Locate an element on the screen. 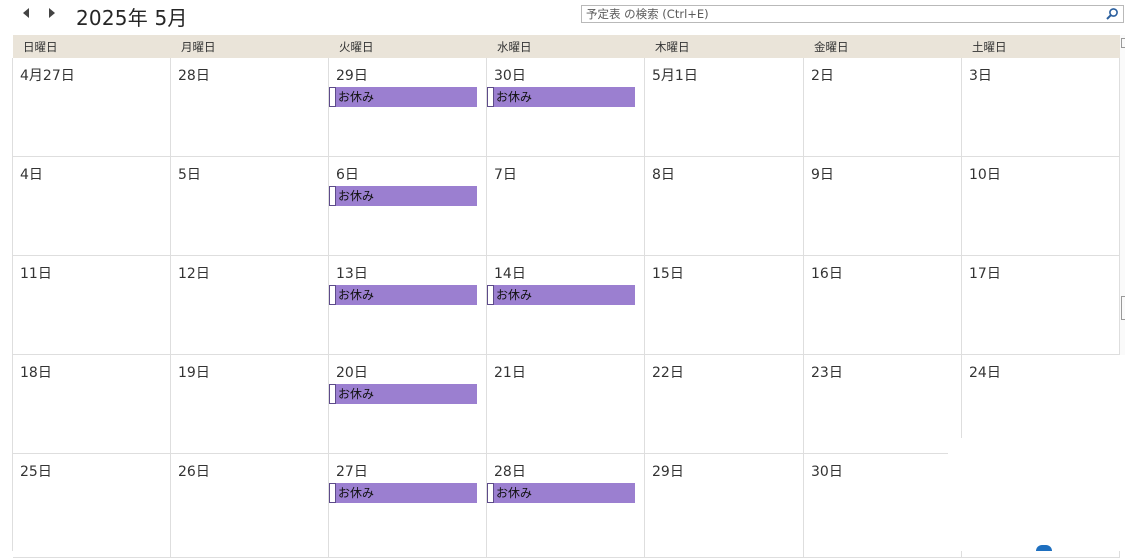 This screenshot has height=558, width=1125. day-number: 25日 is located at coordinates (36, 472).